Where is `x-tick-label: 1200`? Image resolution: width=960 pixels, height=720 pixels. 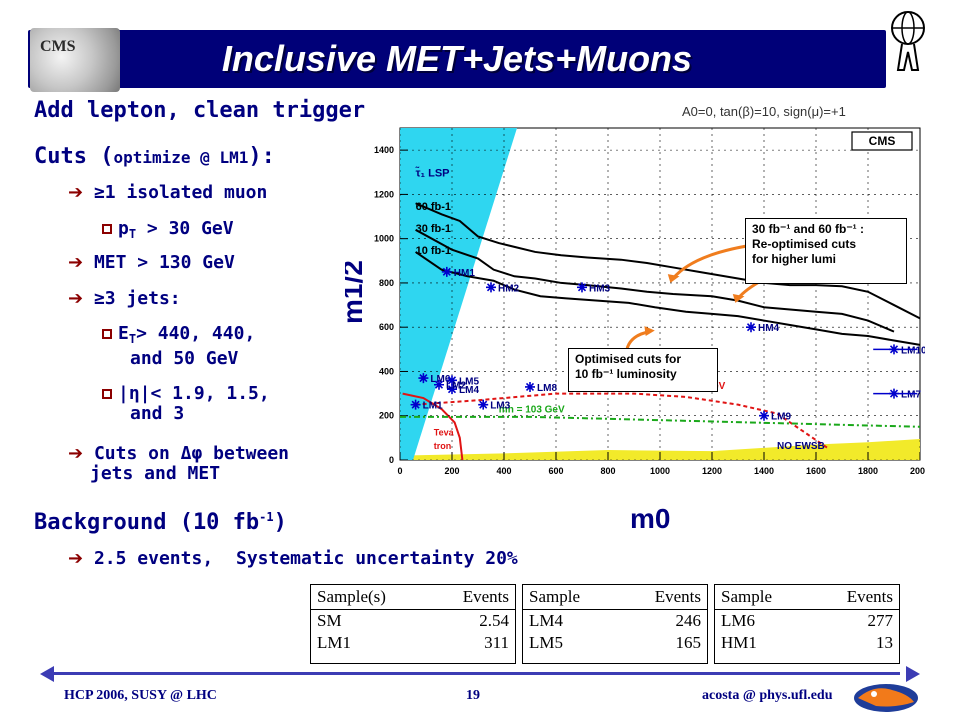
x-tick-label: 1200 is located at coordinates (712, 471).